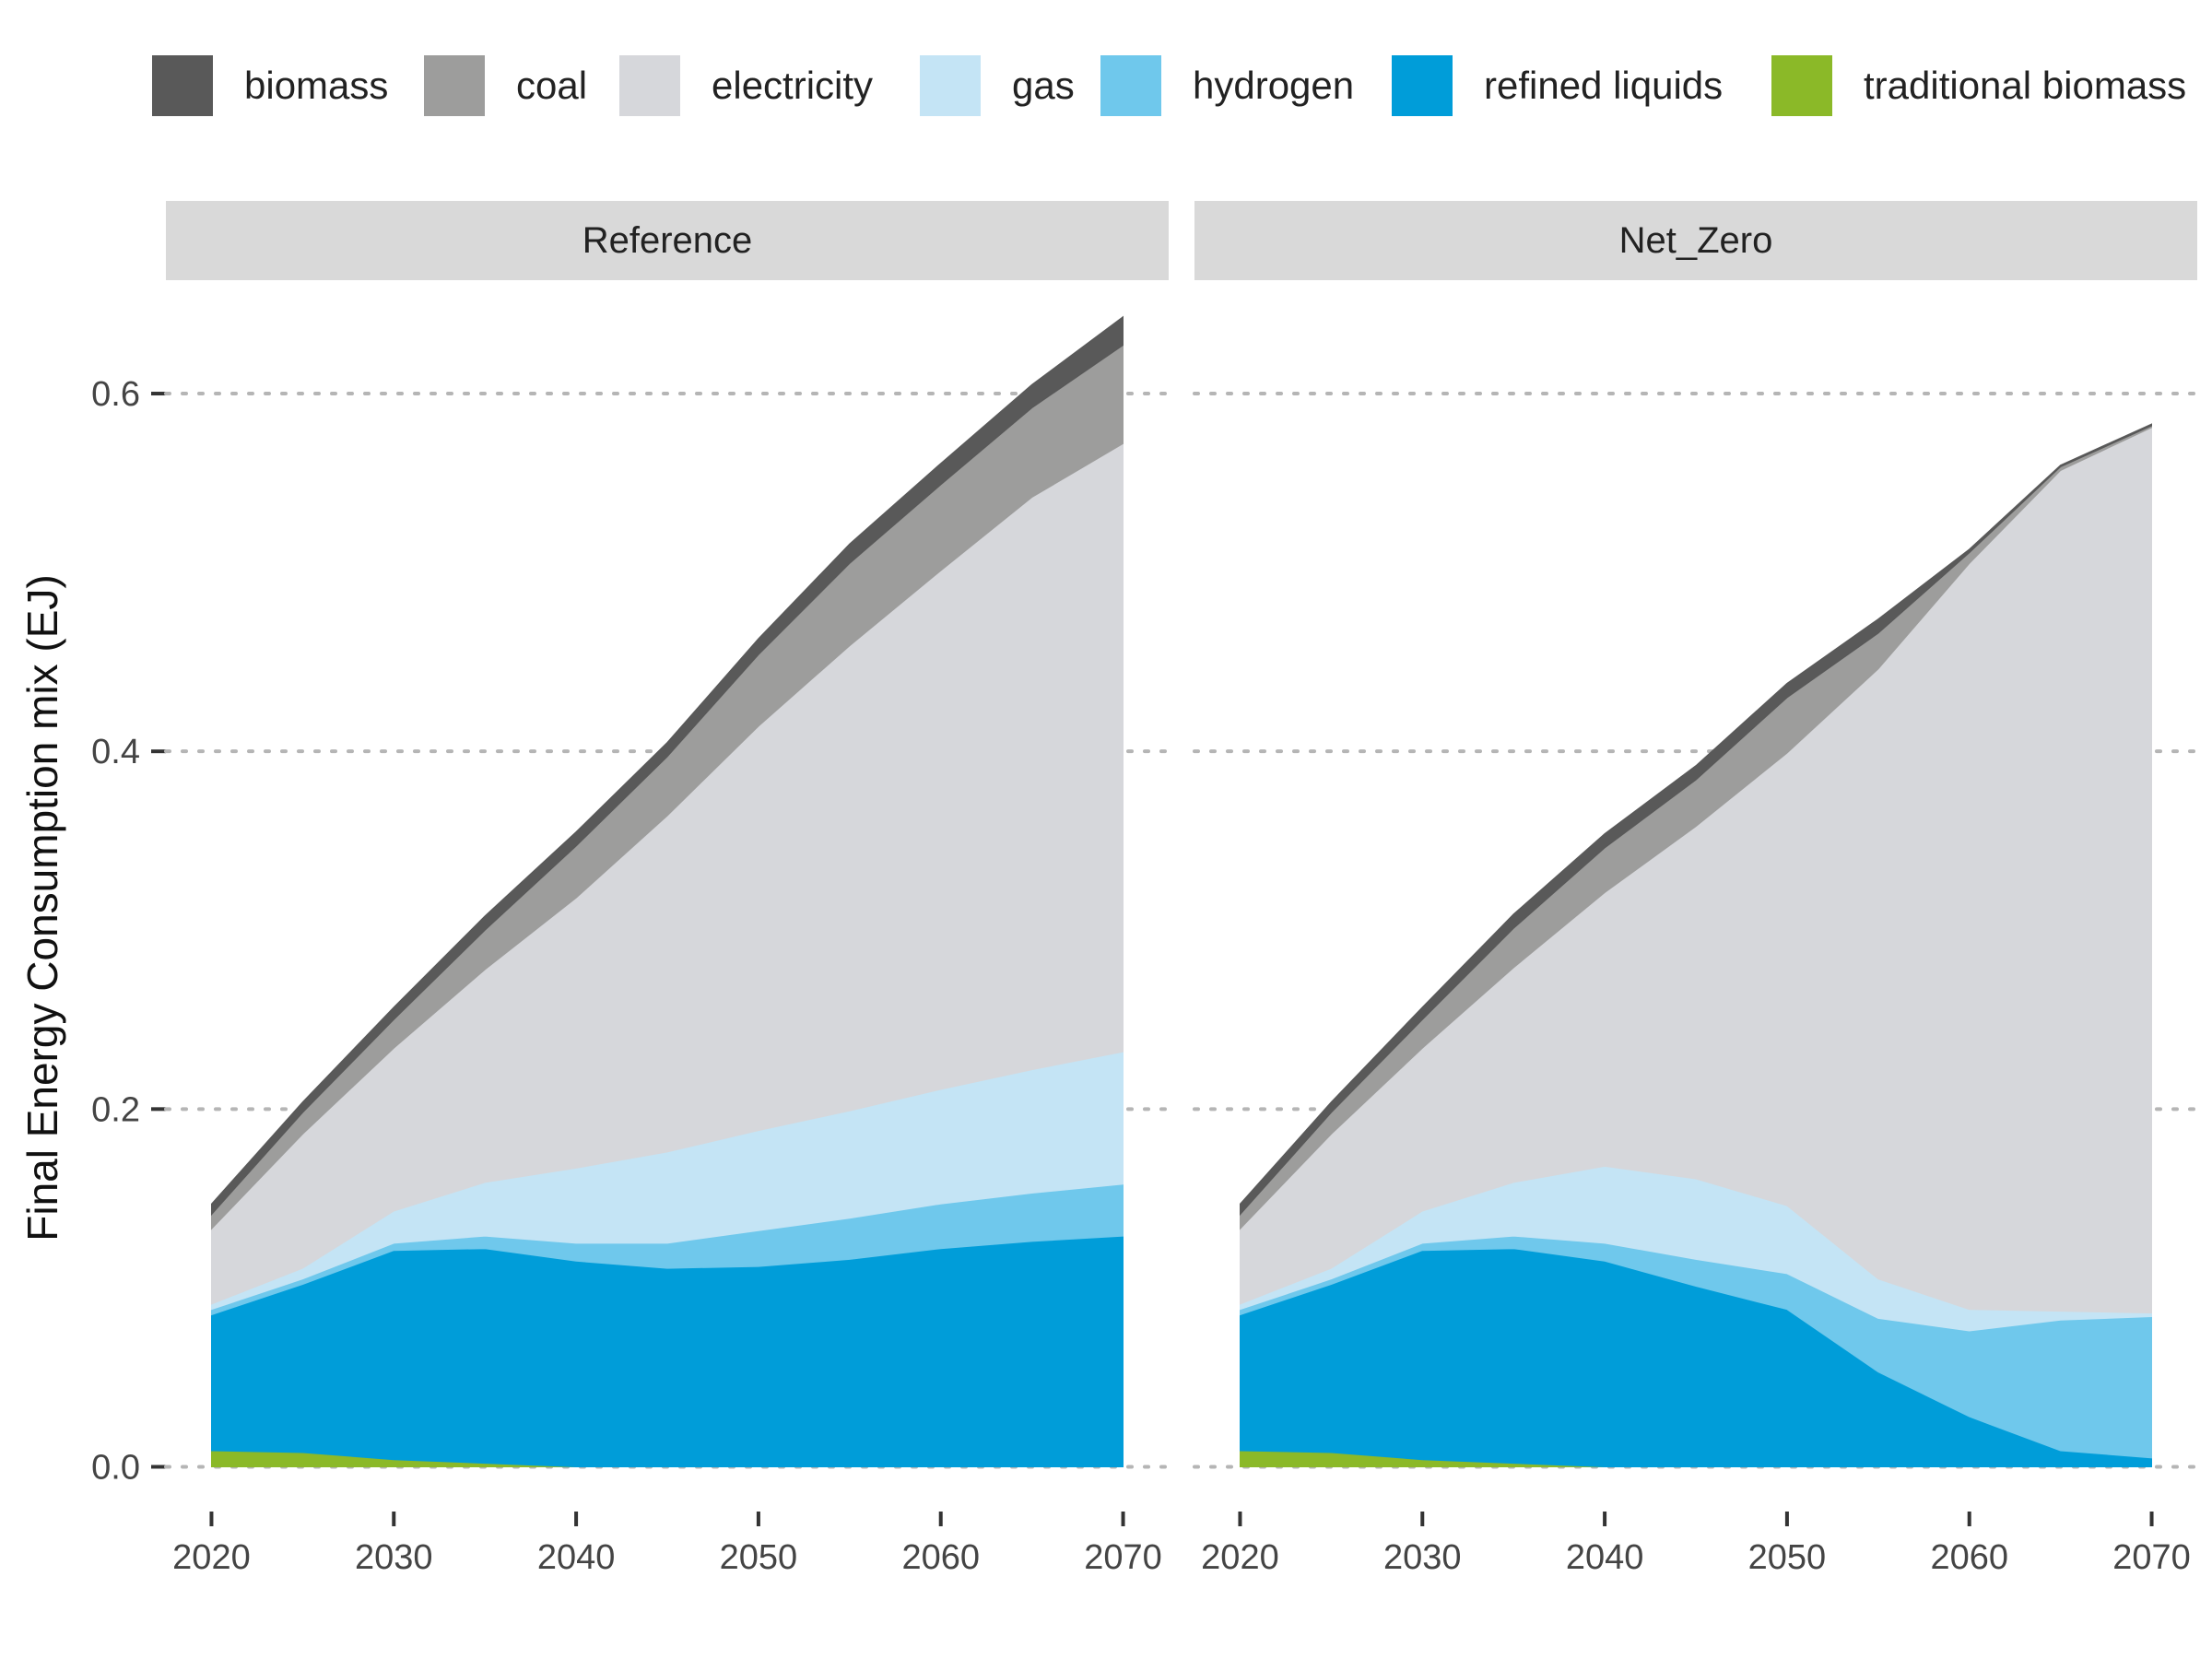  What do you see at coordinates (2025, 85) in the screenshot?
I see `legend-label-traditional-biomass: traditional biomass` at bounding box center [2025, 85].